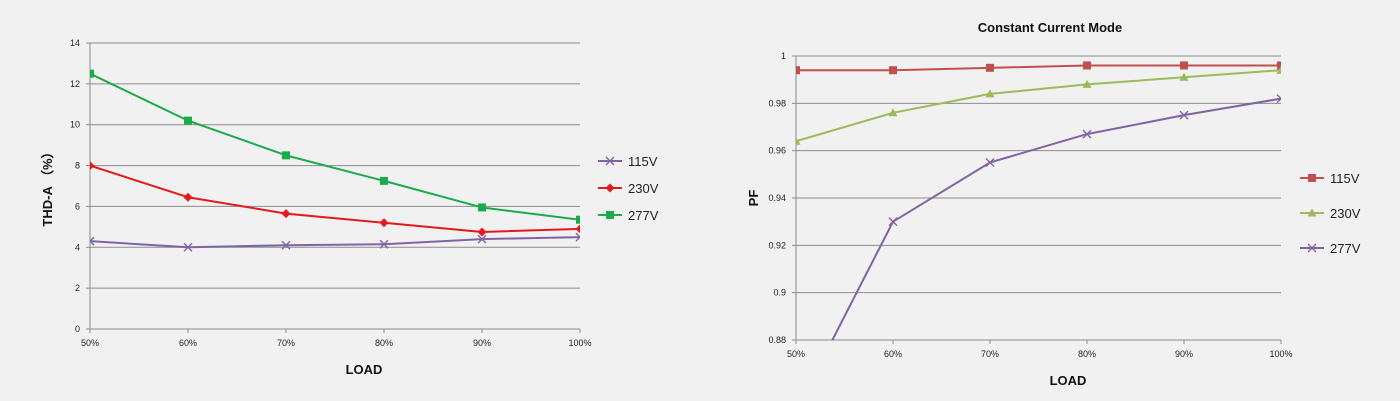  Describe the element at coordinates (777, 340) in the screenshot. I see `y-tick-label: 0.88` at that location.